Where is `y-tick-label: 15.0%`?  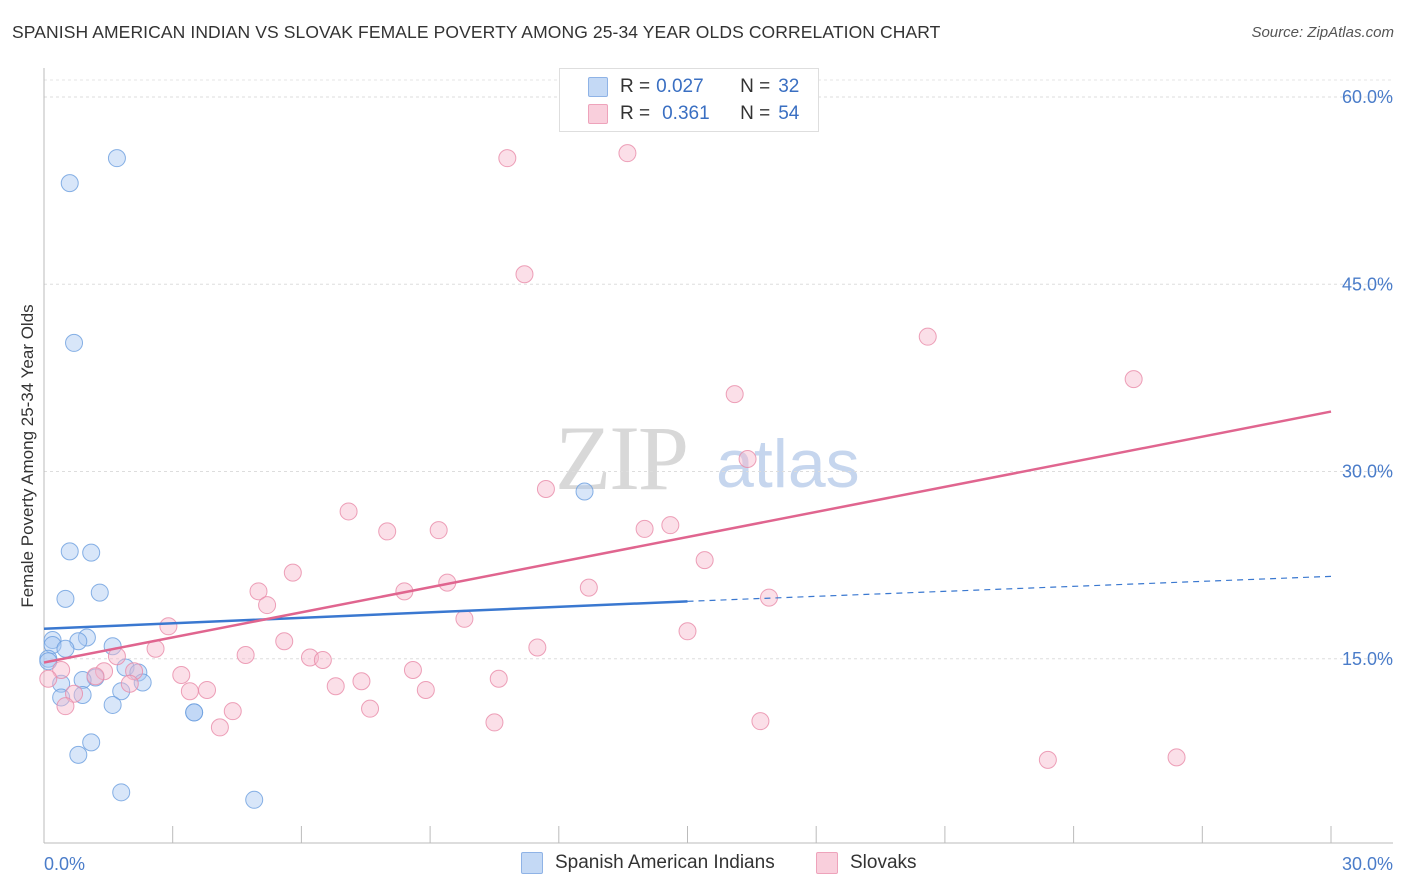
y-tick-label: 15.0% is located at coordinates (1367, 659).